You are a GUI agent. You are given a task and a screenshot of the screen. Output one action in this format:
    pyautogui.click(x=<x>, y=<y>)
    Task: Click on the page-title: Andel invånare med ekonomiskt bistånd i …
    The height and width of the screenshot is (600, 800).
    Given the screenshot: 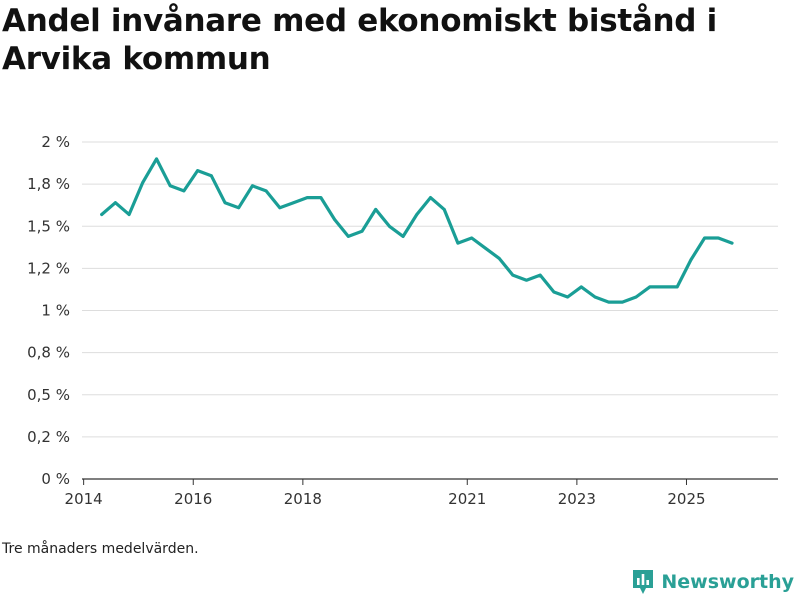 What is the action you would take?
    pyautogui.click(x=359, y=40)
    